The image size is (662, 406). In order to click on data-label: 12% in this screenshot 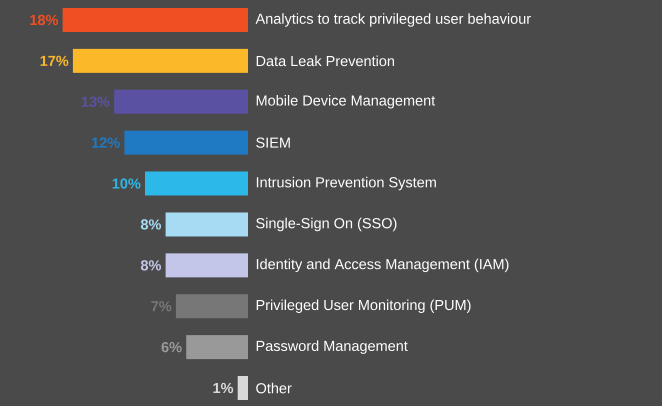, I will do `click(106, 143)`.